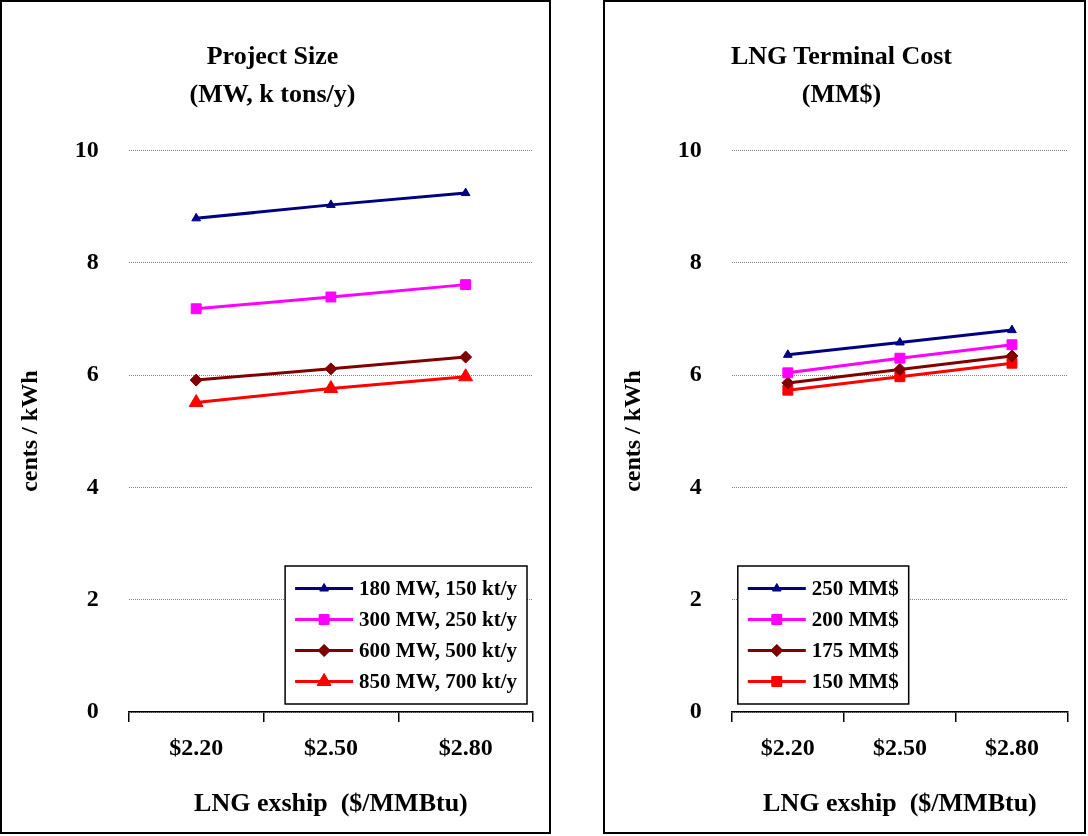 The width and height of the screenshot is (1088, 836). I want to click on legend-label: 150 MM$, so click(855, 680).